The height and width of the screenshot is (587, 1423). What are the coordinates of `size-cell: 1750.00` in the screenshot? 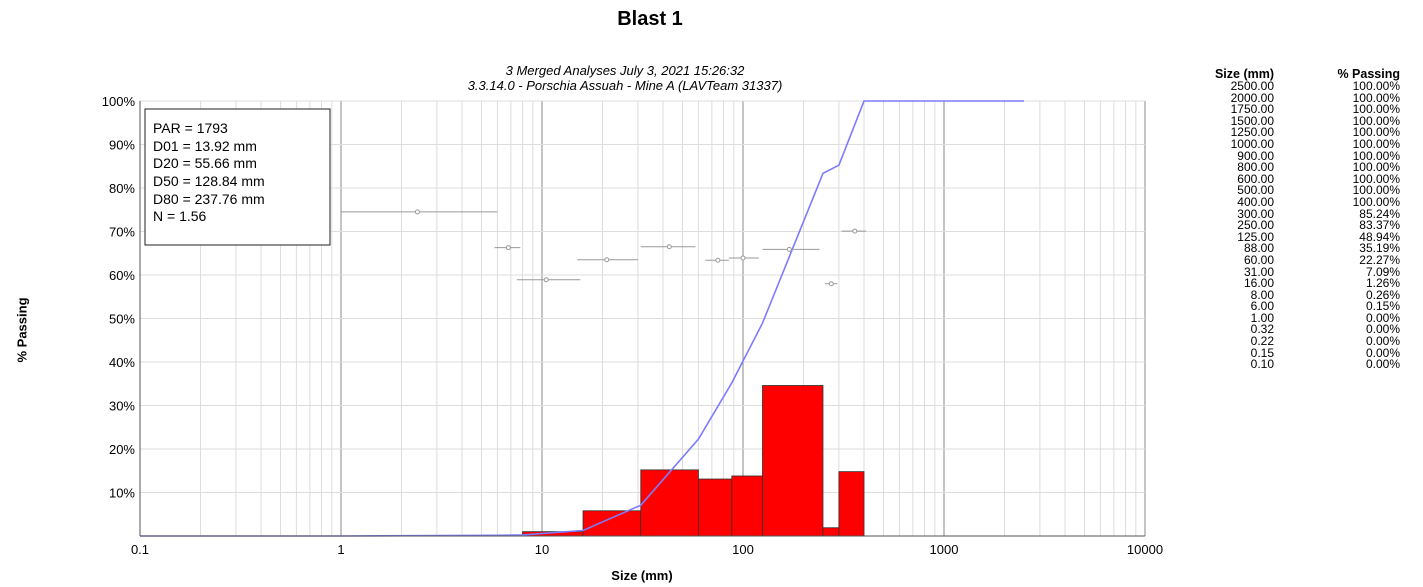 It's located at (1252, 109).